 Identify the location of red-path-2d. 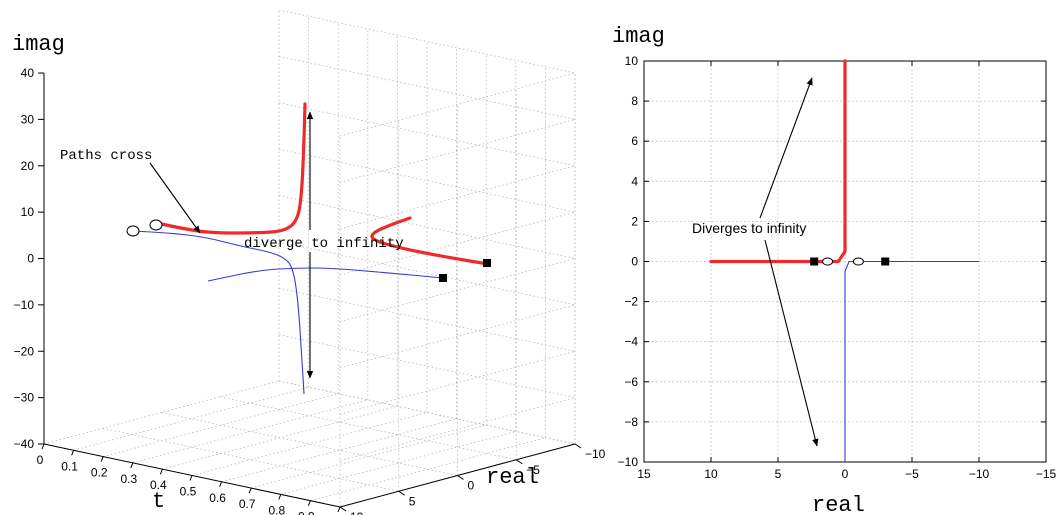
(778, 161).